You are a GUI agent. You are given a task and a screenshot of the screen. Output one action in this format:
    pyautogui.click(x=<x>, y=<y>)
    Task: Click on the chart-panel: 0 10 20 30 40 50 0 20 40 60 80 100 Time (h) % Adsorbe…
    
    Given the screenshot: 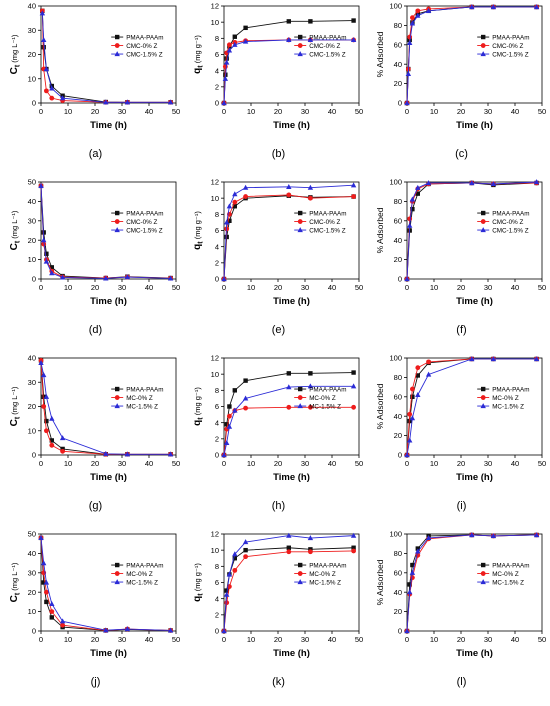 What is the action you would take?
    pyautogui.click(x=460, y=418)
    